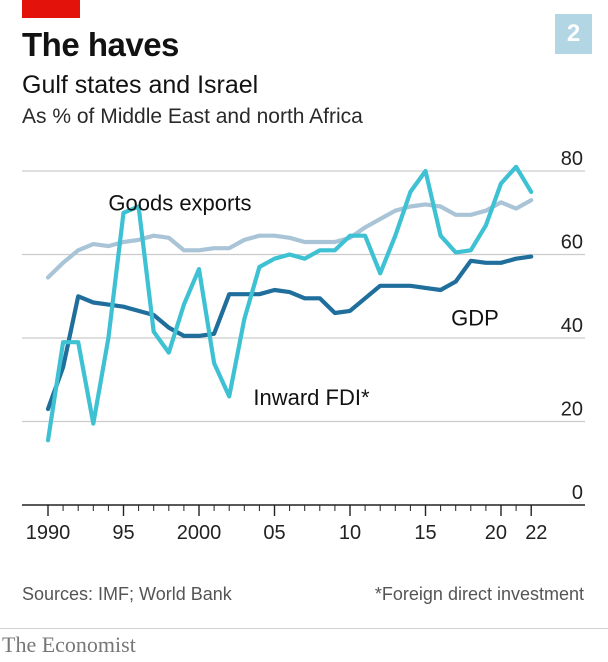 Image resolution: width=608 pixels, height=662 pixels. What do you see at coordinates (192, 116) in the screenshot?
I see `chart-unit-label: As % of Middle East and north Africa` at bounding box center [192, 116].